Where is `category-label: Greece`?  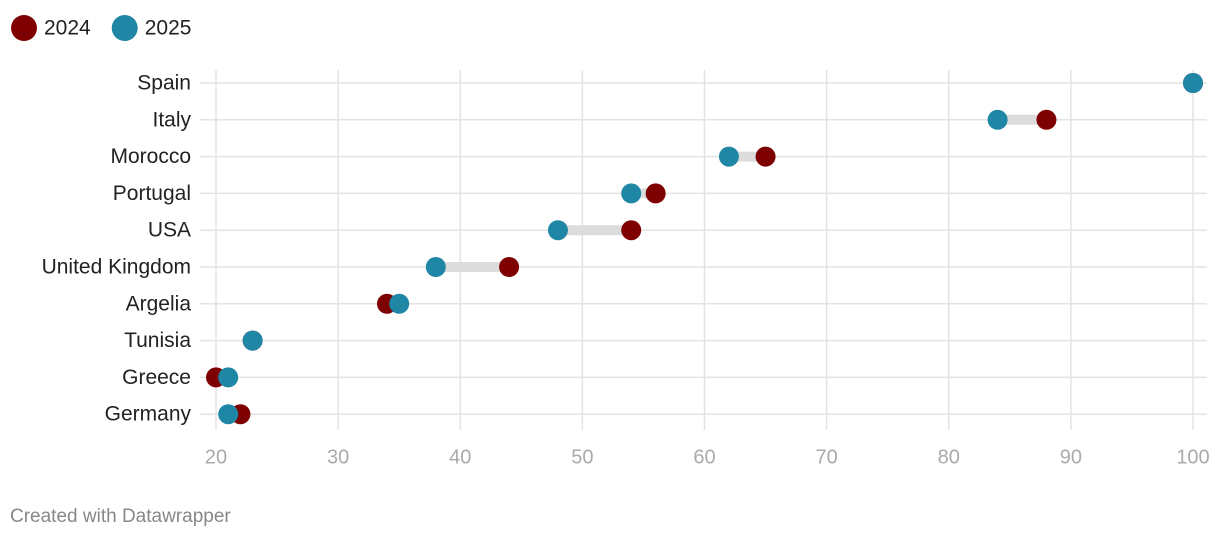 category-label: Greece is located at coordinates (156, 377).